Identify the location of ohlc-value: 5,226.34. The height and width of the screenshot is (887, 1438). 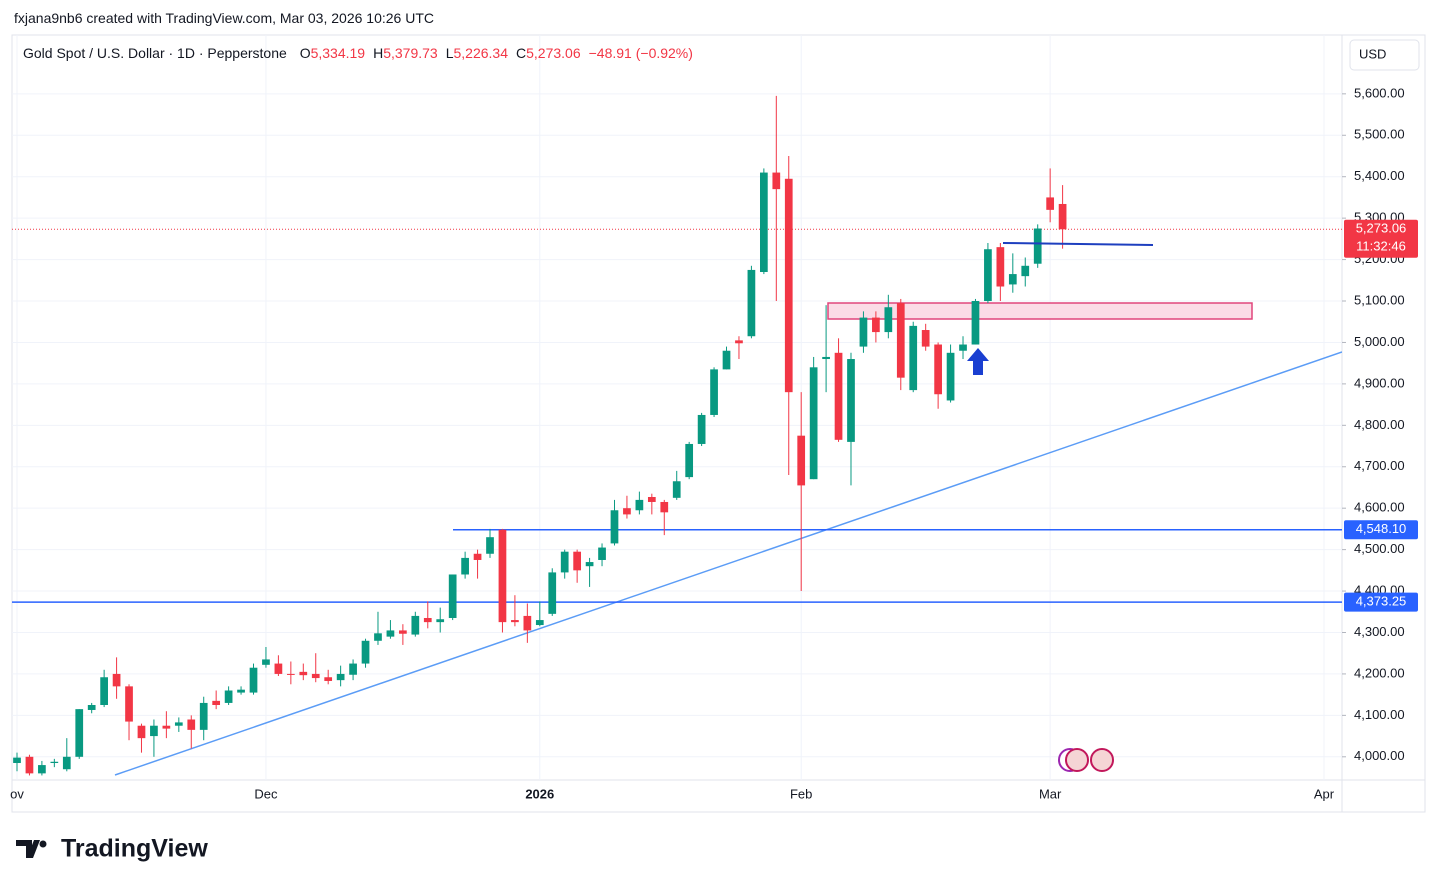
(481, 53).